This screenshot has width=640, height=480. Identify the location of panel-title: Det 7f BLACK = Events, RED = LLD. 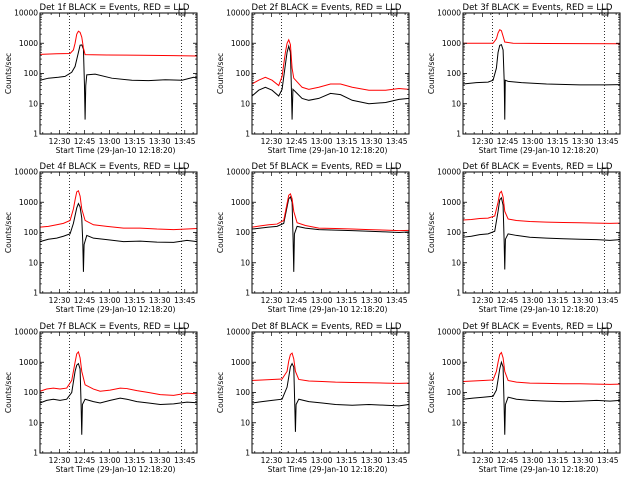
(115, 327).